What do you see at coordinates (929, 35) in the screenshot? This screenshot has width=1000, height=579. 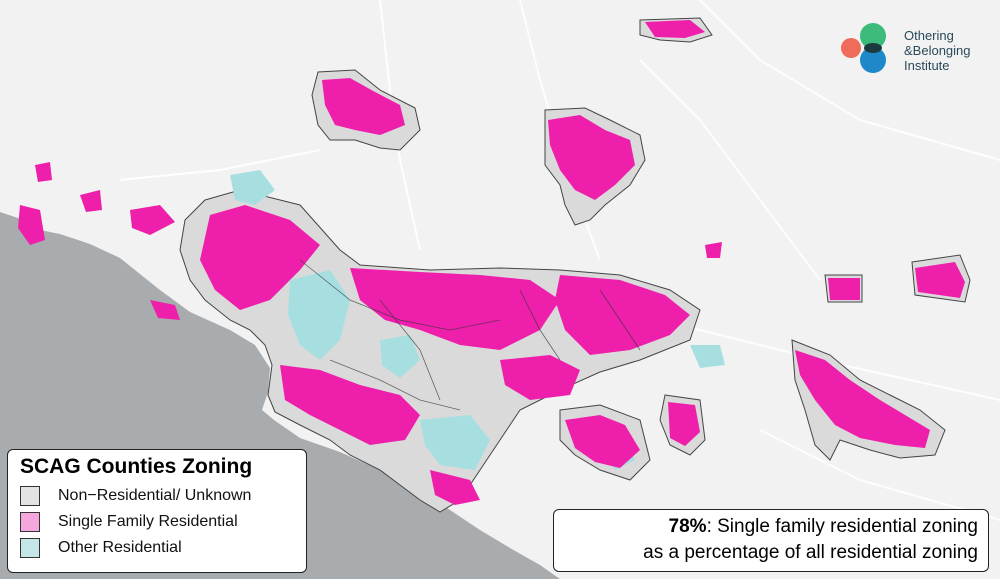 I see `logo-line-1: Othering` at bounding box center [929, 35].